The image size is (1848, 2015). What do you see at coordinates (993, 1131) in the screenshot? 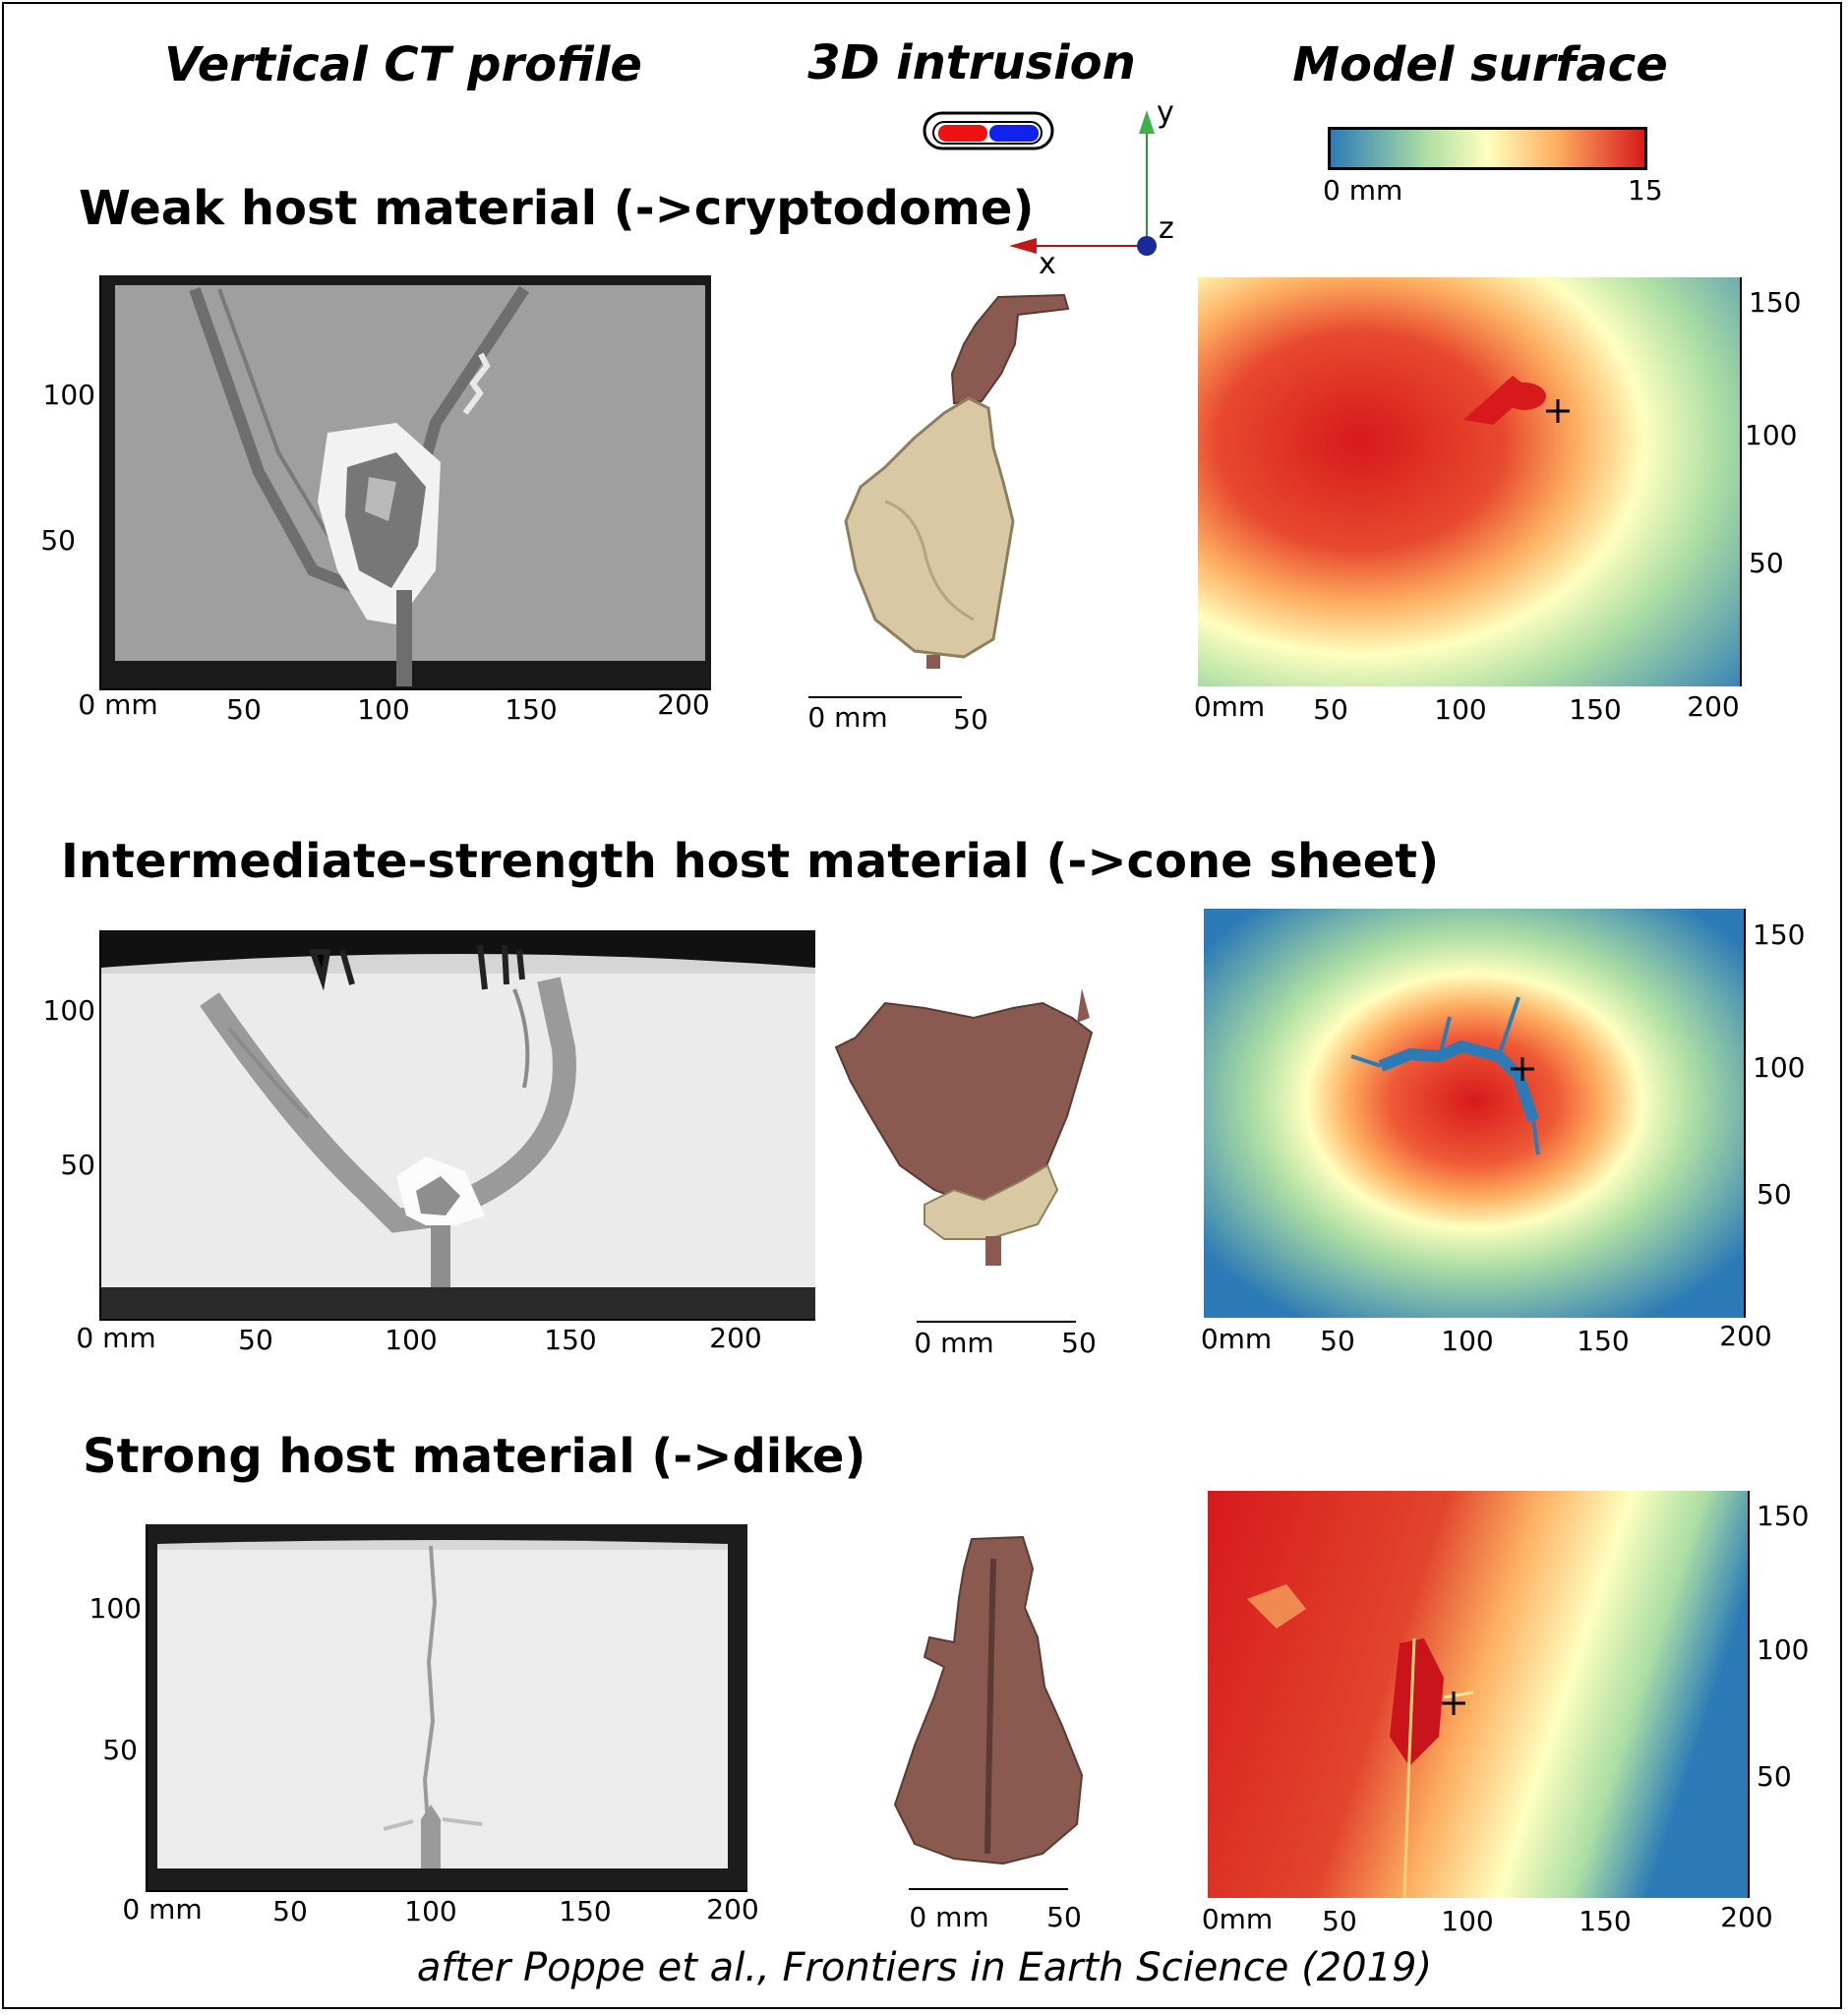
I see `intrusion-3d-intermediate` at bounding box center [993, 1131].